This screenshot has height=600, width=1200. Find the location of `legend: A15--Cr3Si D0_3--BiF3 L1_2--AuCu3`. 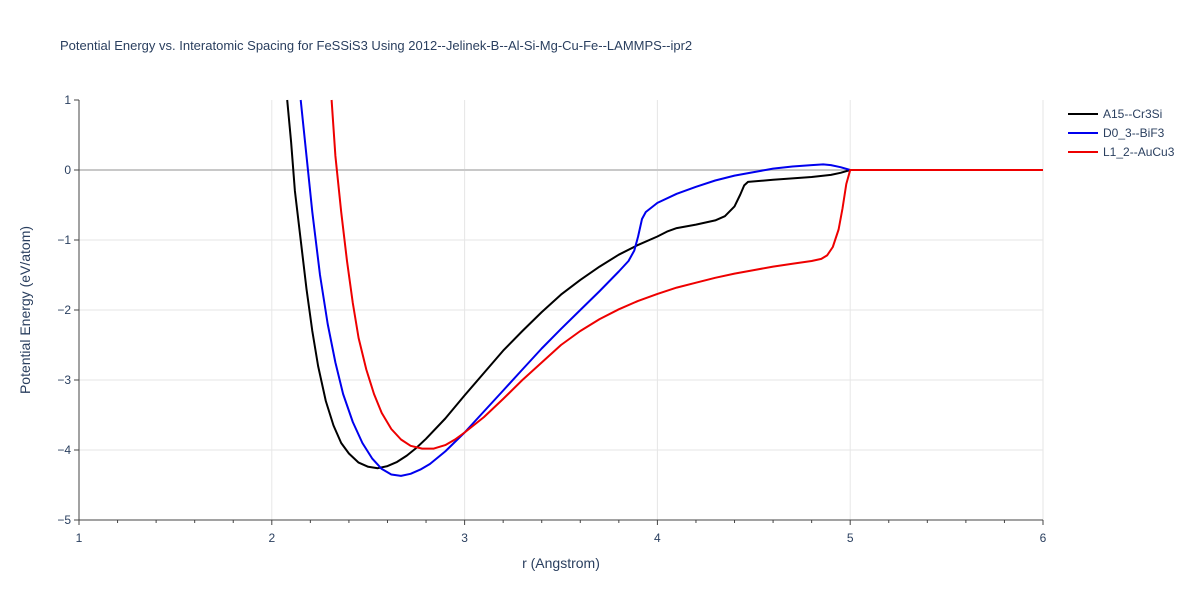

legend: A15--Cr3Si D0_3--BiF3 L1_2--AuCu3 is located at coordinates (1121, 133).